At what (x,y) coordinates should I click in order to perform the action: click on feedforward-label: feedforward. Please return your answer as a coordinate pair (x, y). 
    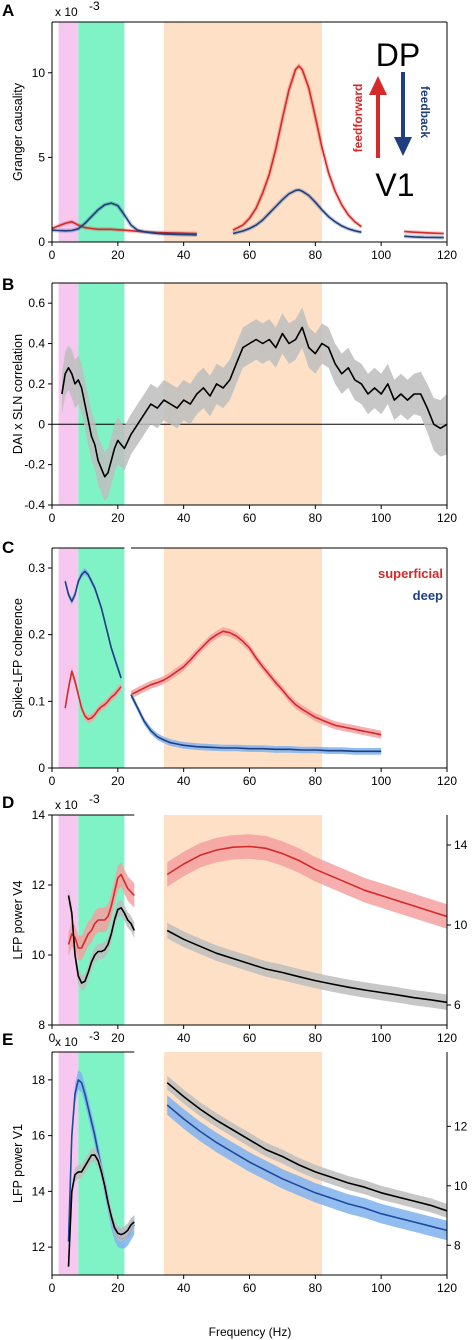
    Looking at the image, I should click on (358, 118).